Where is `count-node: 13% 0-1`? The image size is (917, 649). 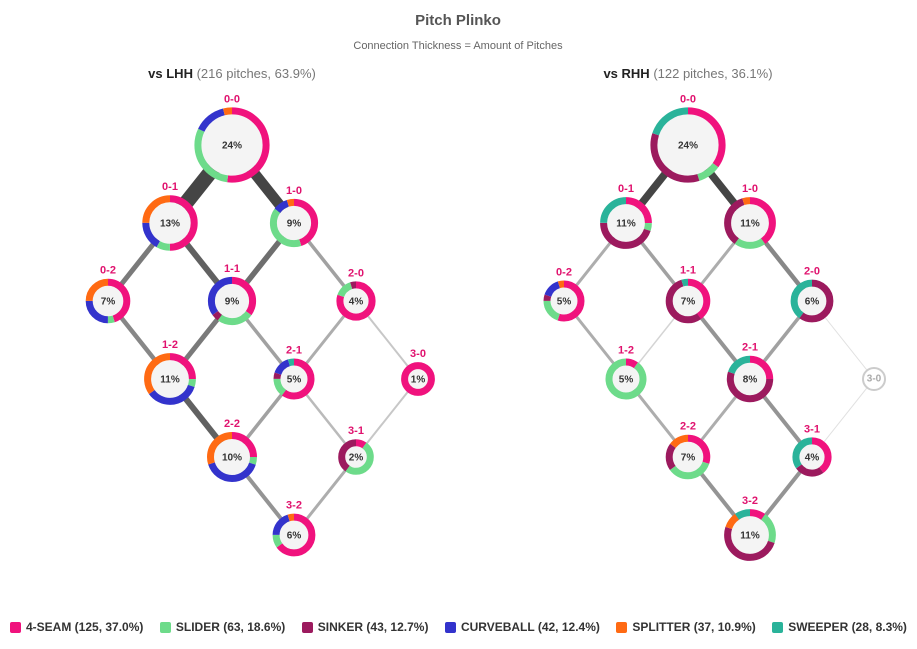 count-node: 13% 0-1 is located at coordinates (170, 216).